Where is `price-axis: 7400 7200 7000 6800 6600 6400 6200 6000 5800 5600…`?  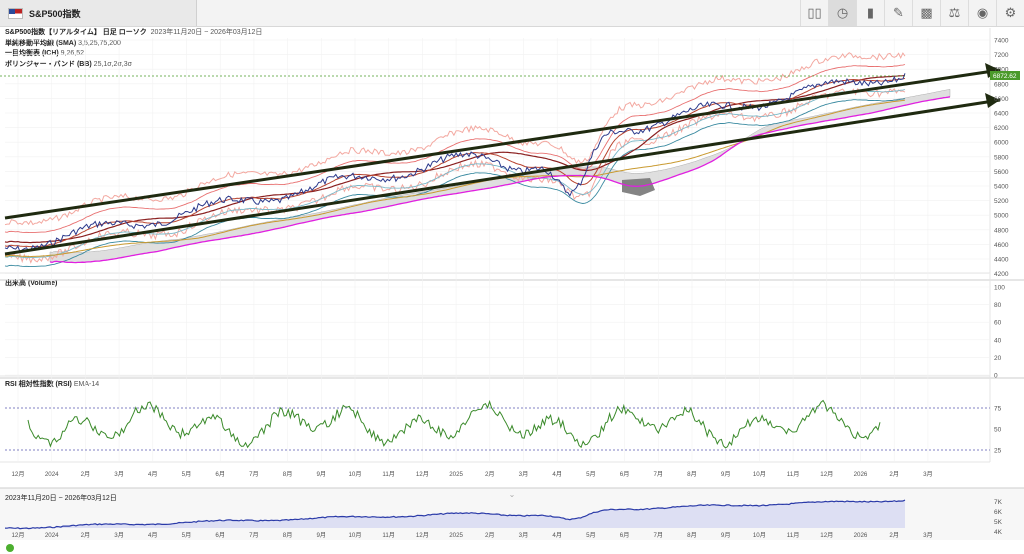 price-axis: 7400 7200 7000 6800 6600 6400 6200 6000 5800 5600… is located at coordinates (1001, 158).